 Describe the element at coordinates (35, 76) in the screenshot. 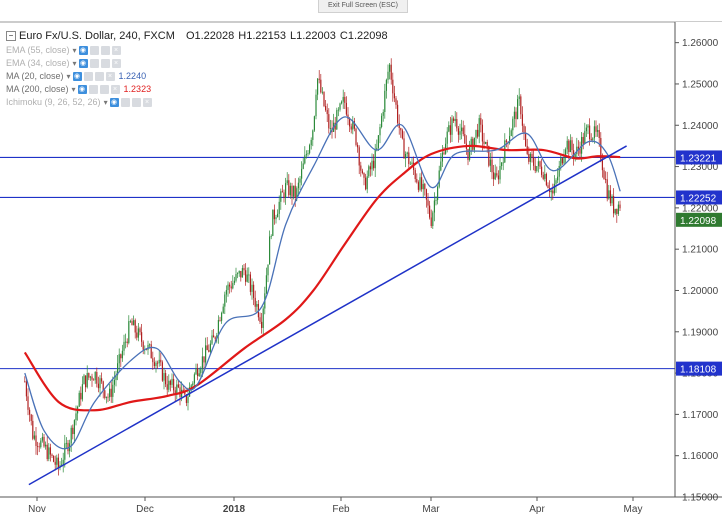

I see `study-name: MA (20, close)` at that location.